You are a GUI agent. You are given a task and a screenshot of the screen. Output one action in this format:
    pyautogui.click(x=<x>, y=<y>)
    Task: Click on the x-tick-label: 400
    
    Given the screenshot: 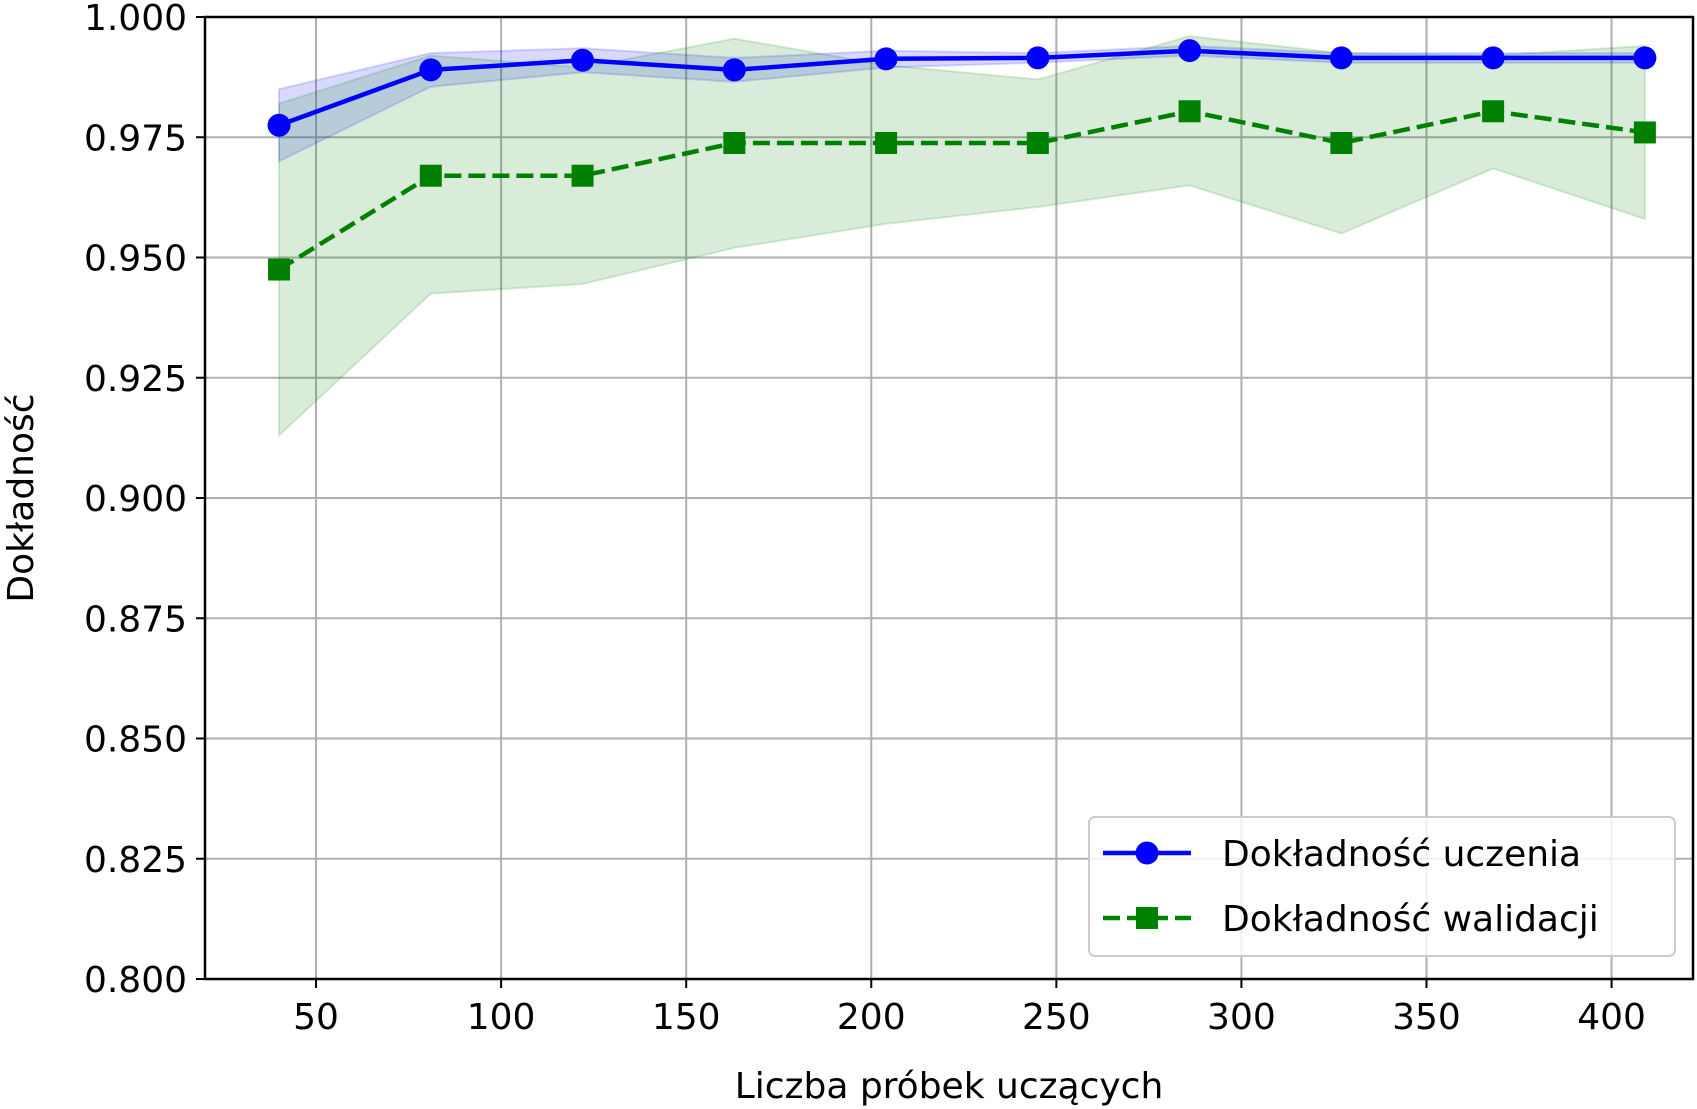 What is the action you would take?
    pyautogui.click(x=1611, y=1017)
    